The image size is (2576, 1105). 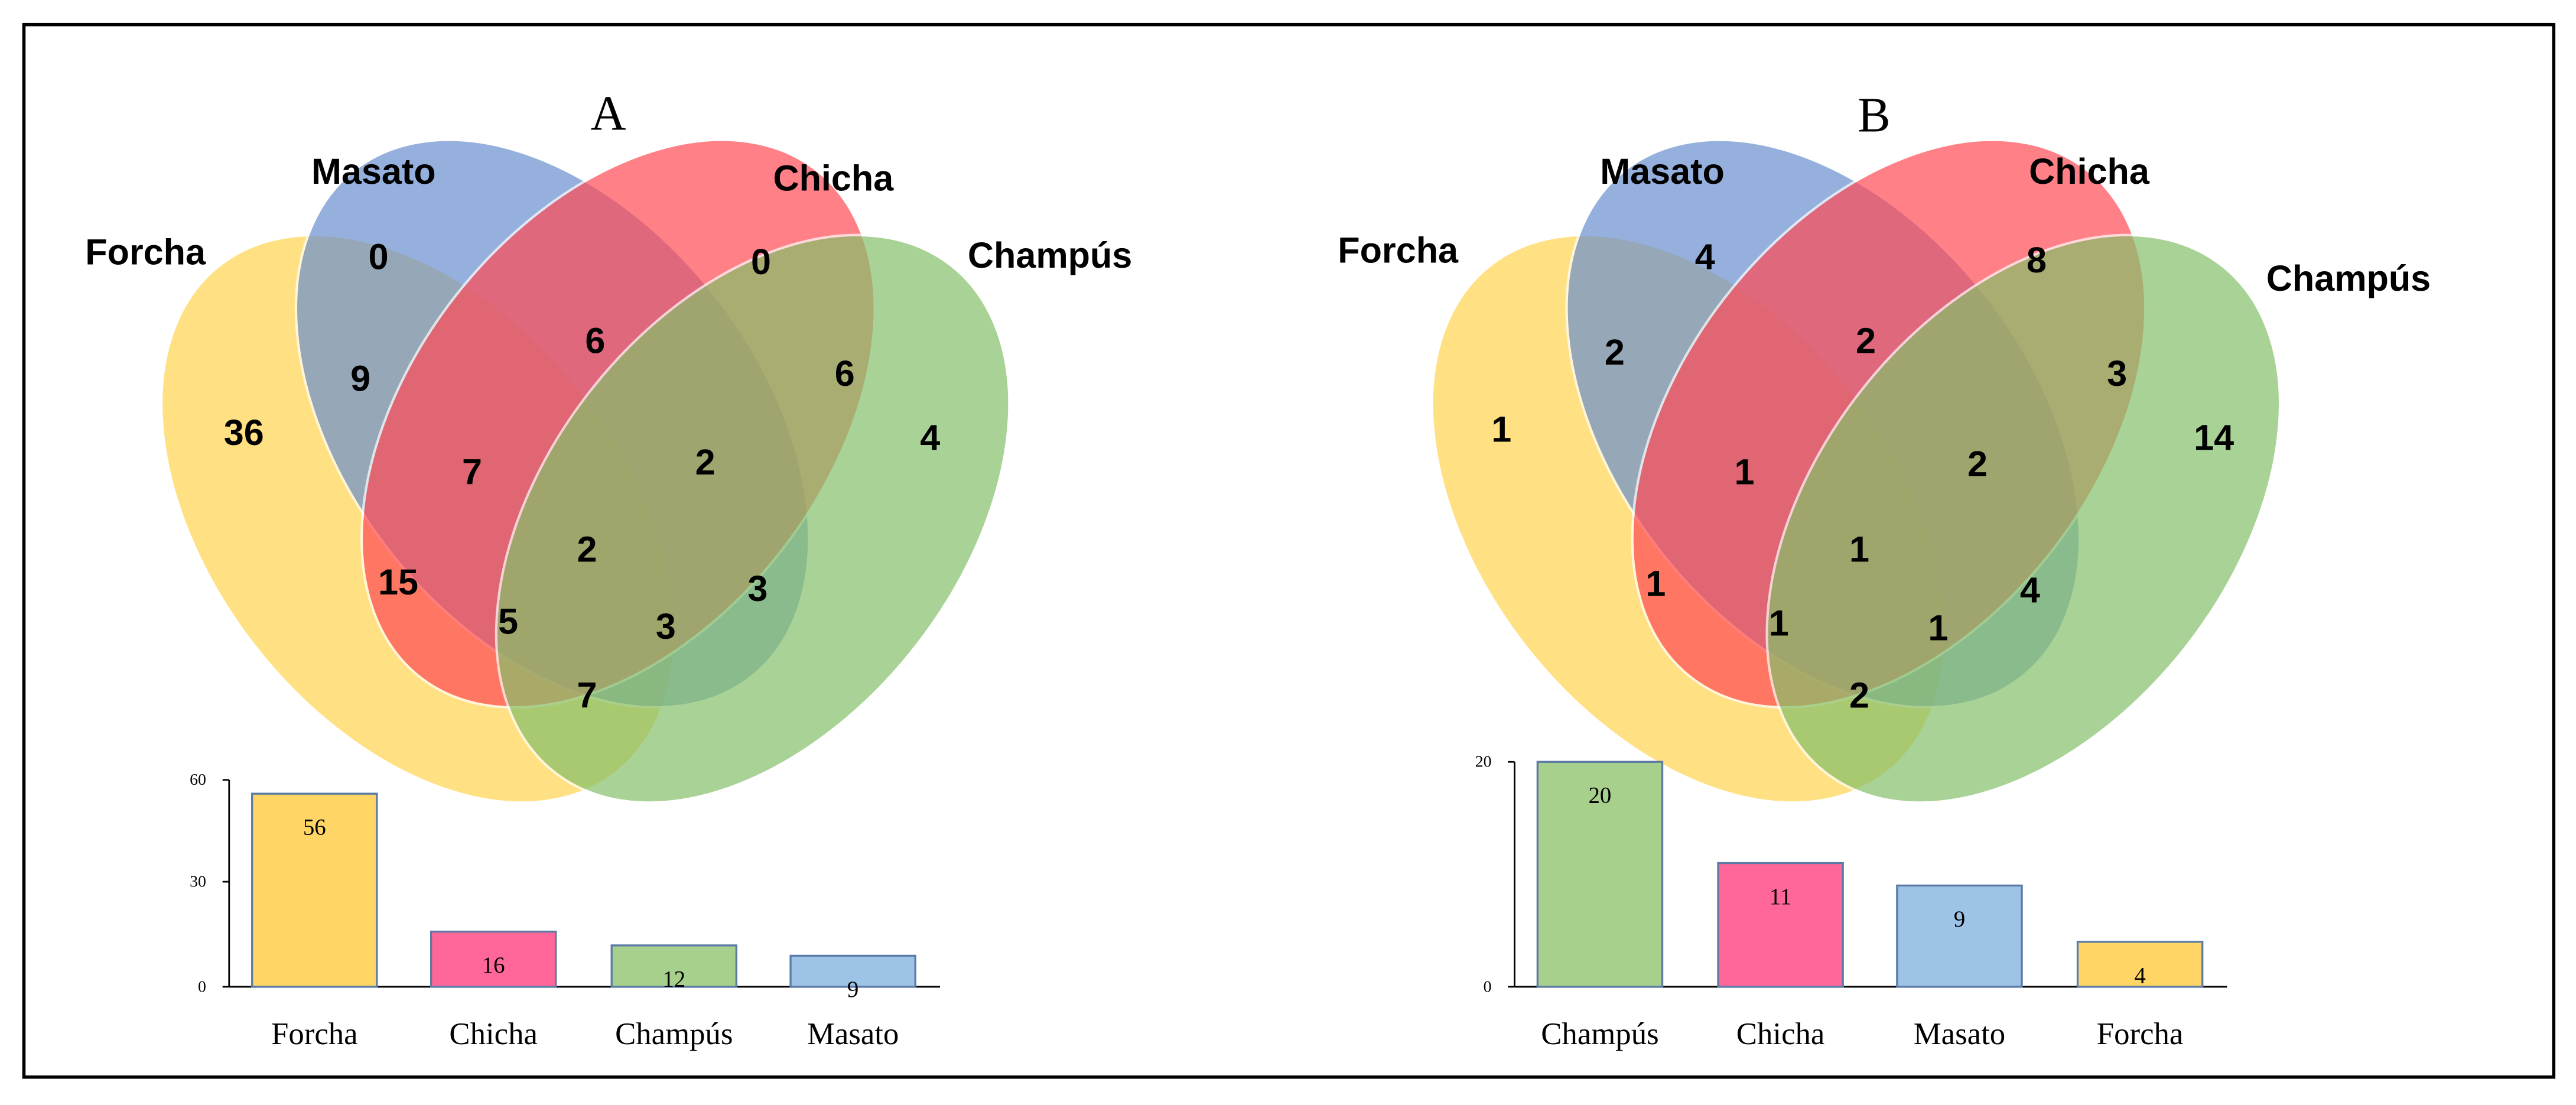 What do you see at coordinates (314, 828) in the screenshot?
I see `bar-value-label: 56` at bounding box center [314, 828].